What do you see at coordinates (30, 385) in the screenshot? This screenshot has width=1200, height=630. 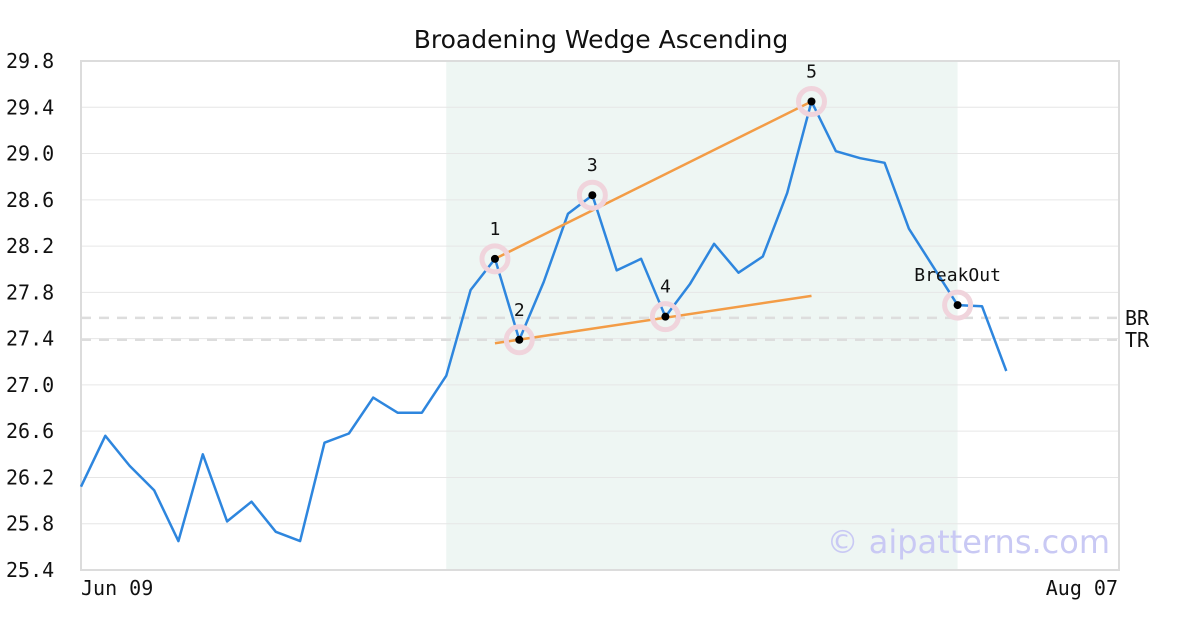 I see `y-tick-label: 27.0` at bounding box center [30, 385].